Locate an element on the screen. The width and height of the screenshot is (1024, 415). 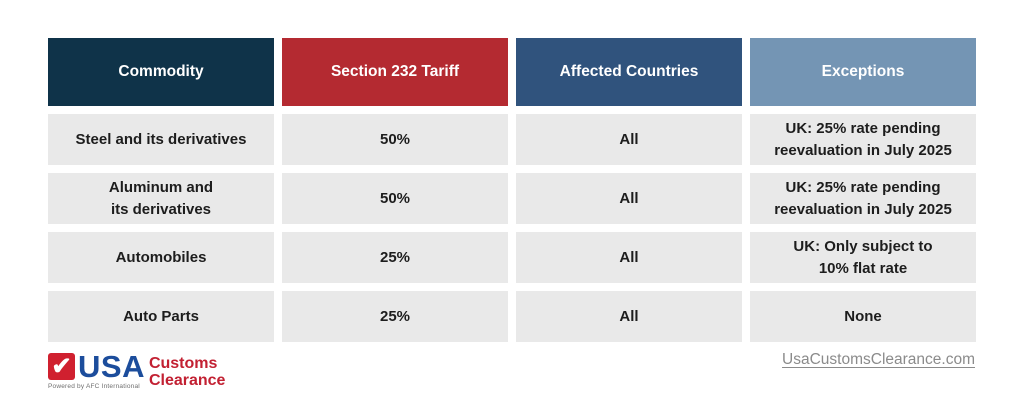
column-header-label: Exceptions is located at coordinates (863, 71).